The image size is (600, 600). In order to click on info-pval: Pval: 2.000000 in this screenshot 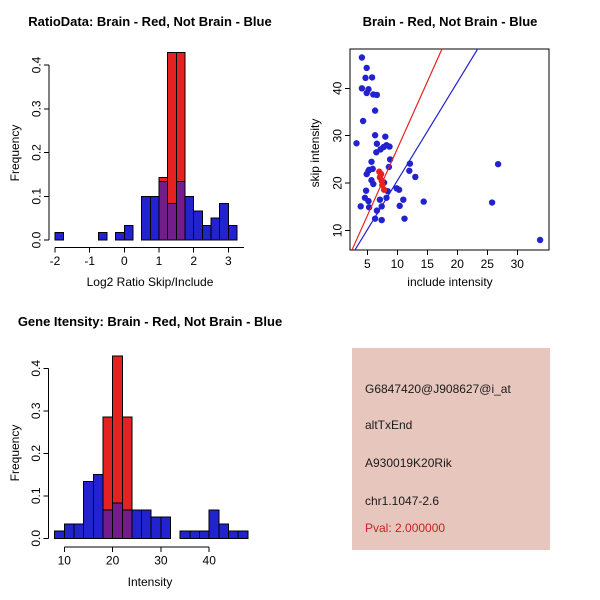, I will do `click(405, 528)`.